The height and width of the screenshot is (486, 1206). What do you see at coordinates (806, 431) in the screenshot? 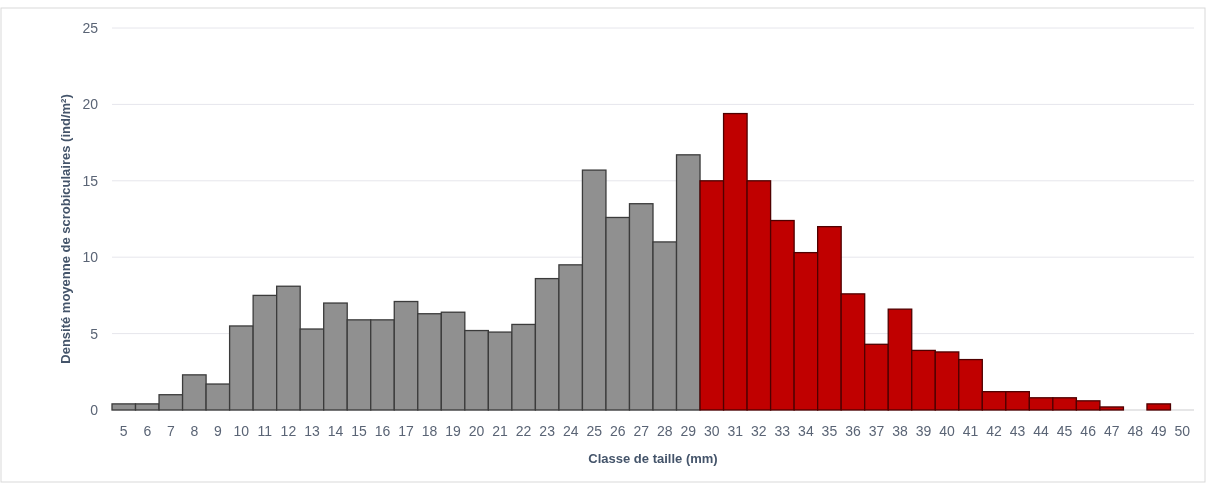
I see `x-tick-label: 34` at bounding box center [806, 431].